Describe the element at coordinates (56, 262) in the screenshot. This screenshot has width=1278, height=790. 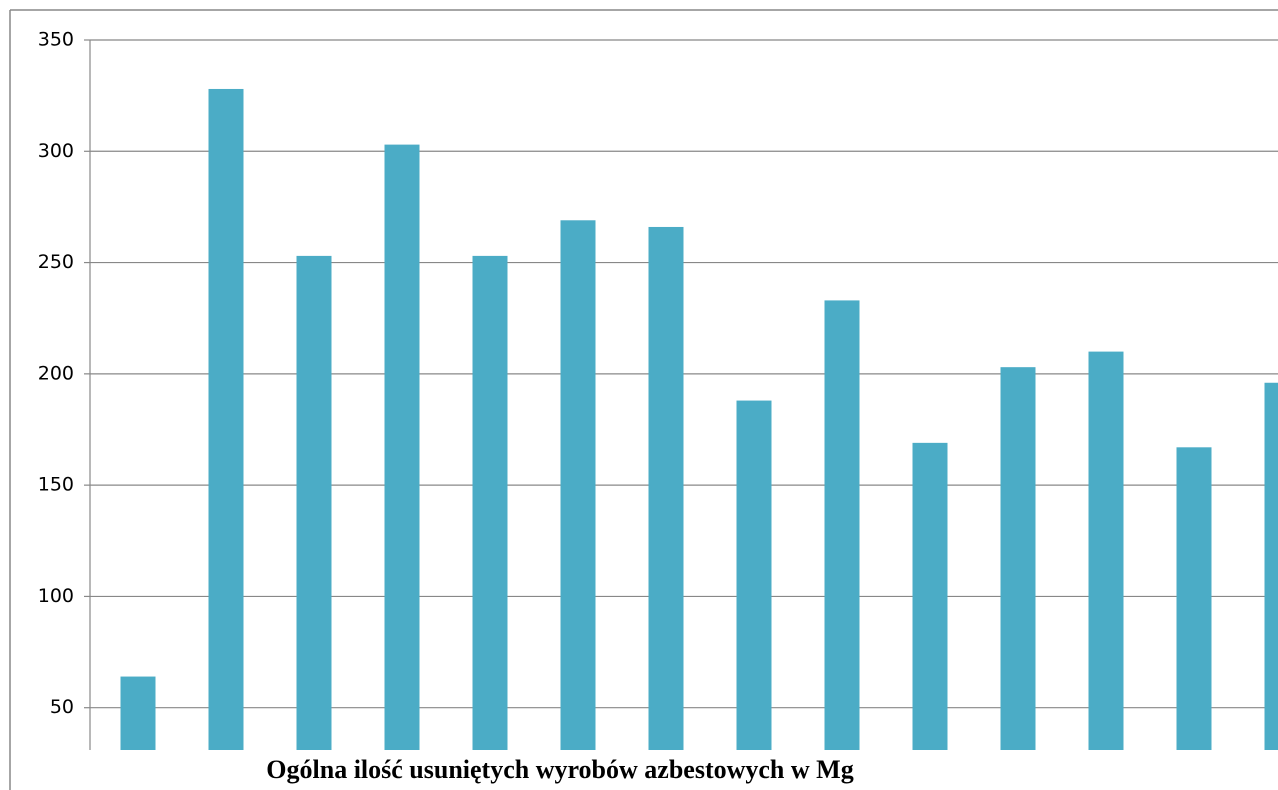
I see `y-tick-label: 250` at that location.